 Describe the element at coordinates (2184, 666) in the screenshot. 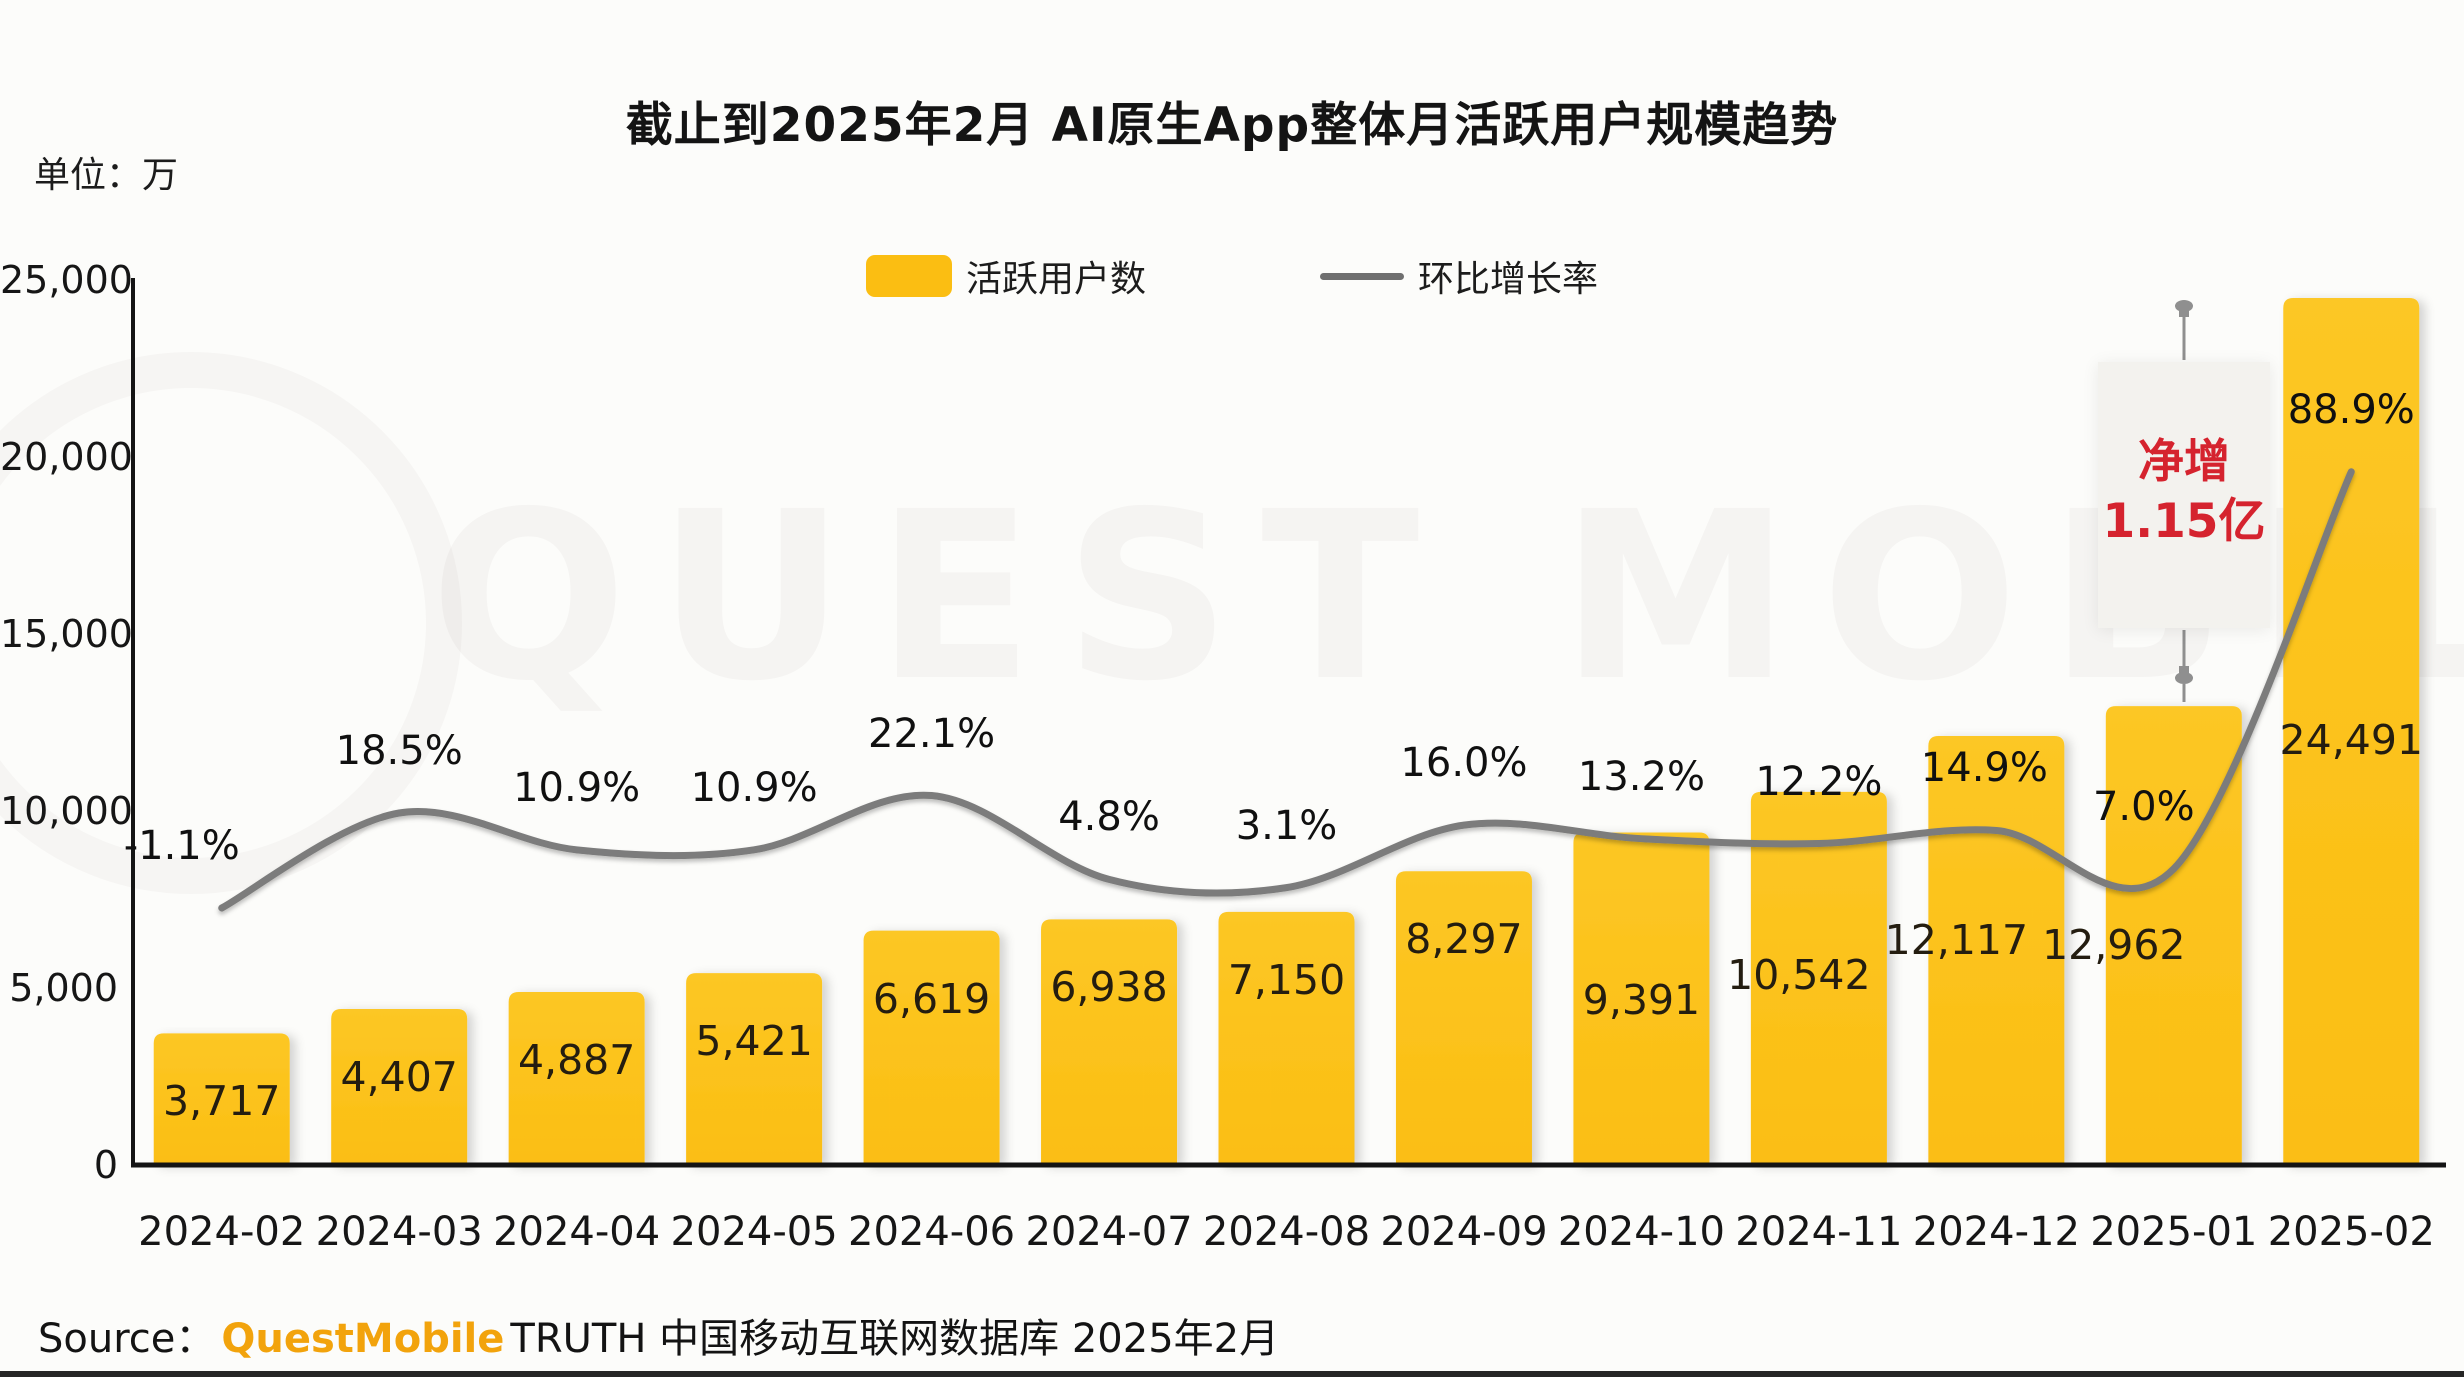

I see `pushpin-icon-bottom` at that location.